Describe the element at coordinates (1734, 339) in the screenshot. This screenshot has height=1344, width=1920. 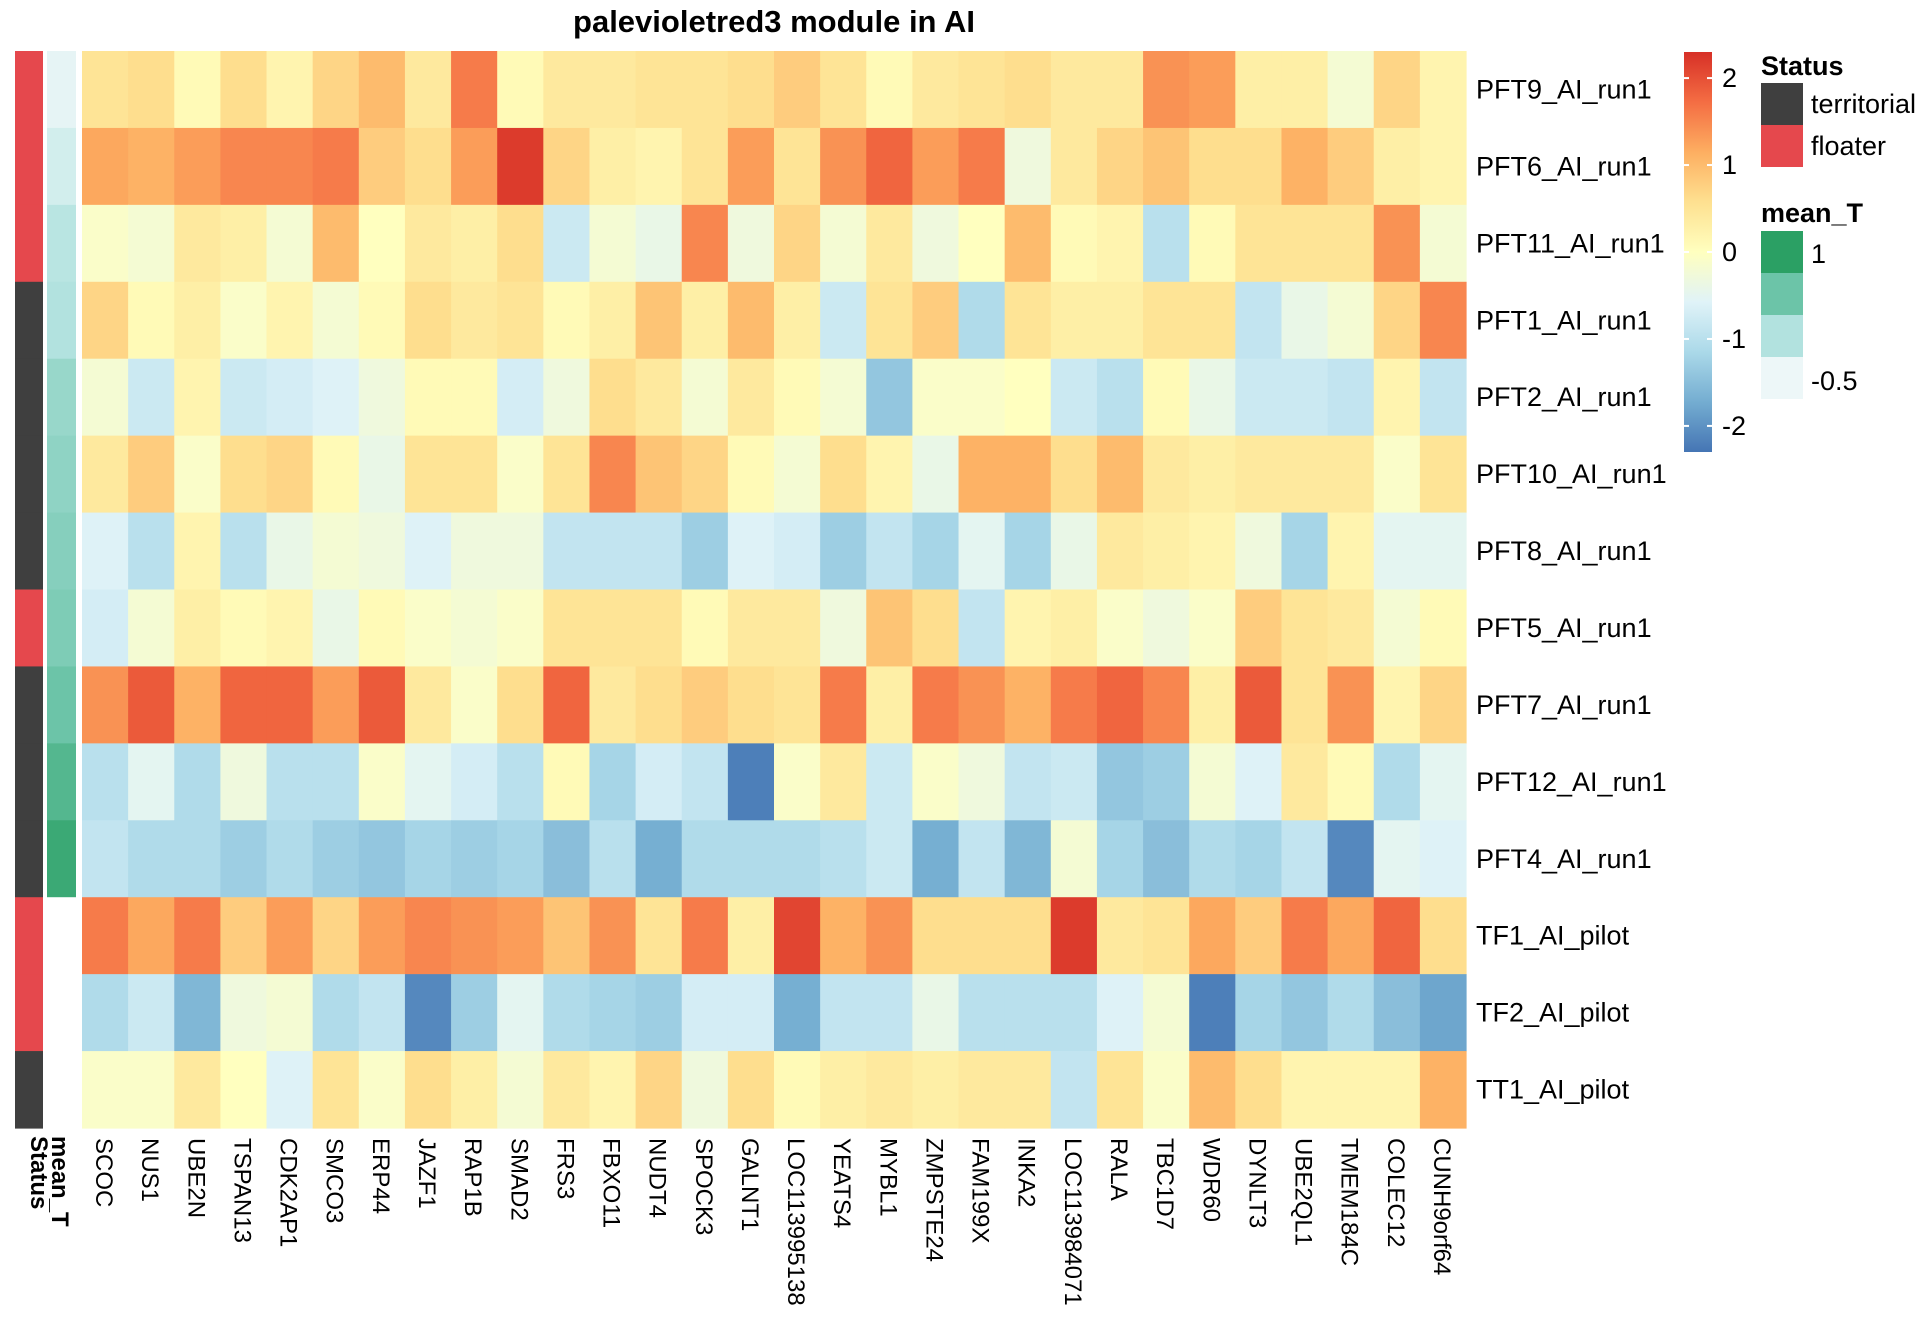
I see `color-scale-tick-label: -1` at that location.